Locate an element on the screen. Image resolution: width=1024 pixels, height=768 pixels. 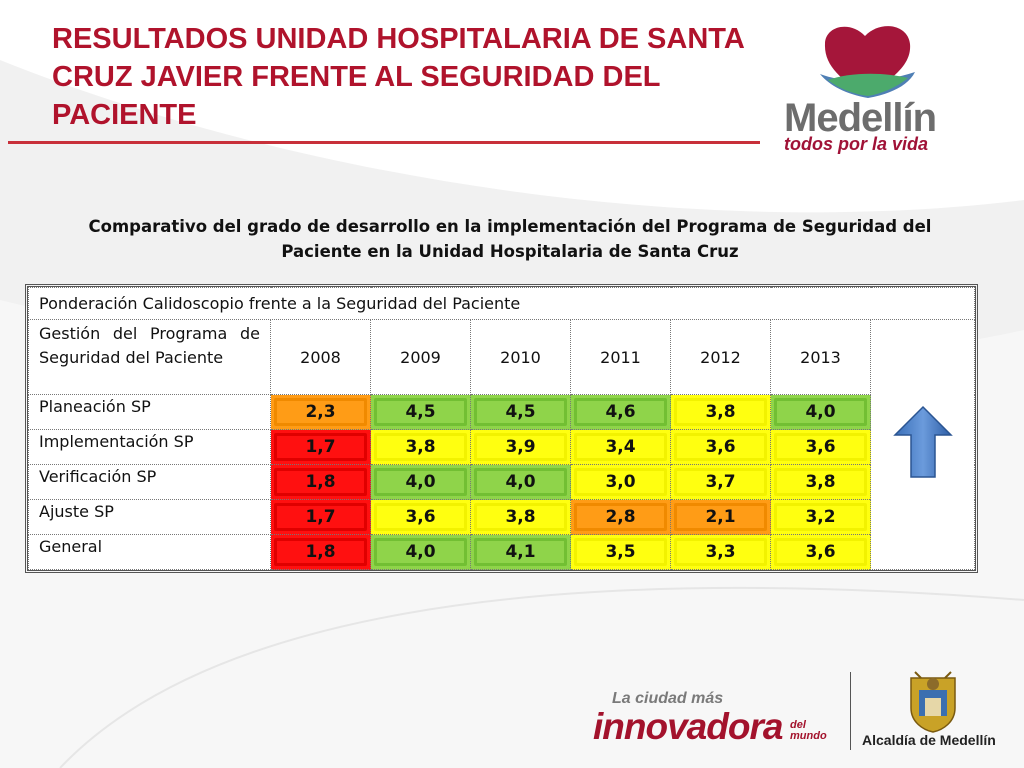
value-chip: 2,1 is located at coordinates (720, 517).